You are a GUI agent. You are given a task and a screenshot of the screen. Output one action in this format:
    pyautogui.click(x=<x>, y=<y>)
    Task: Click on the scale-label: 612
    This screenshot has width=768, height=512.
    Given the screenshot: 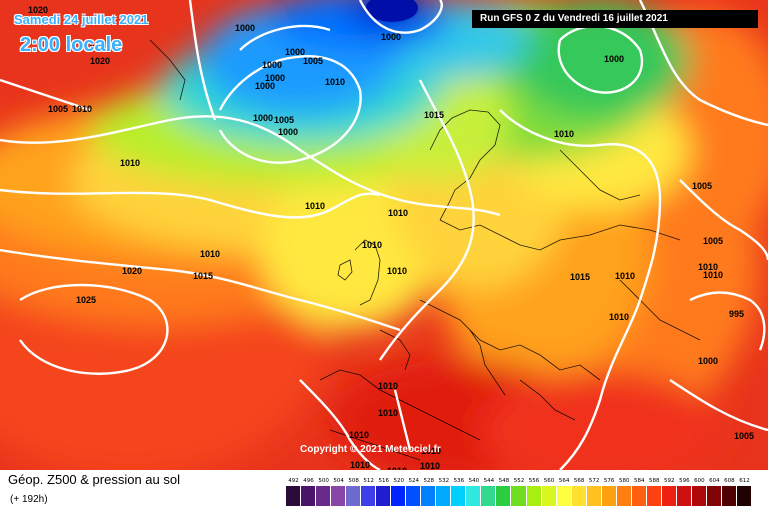 What is the action you would take?
    pyautogui.click(x=744, y=481)
    